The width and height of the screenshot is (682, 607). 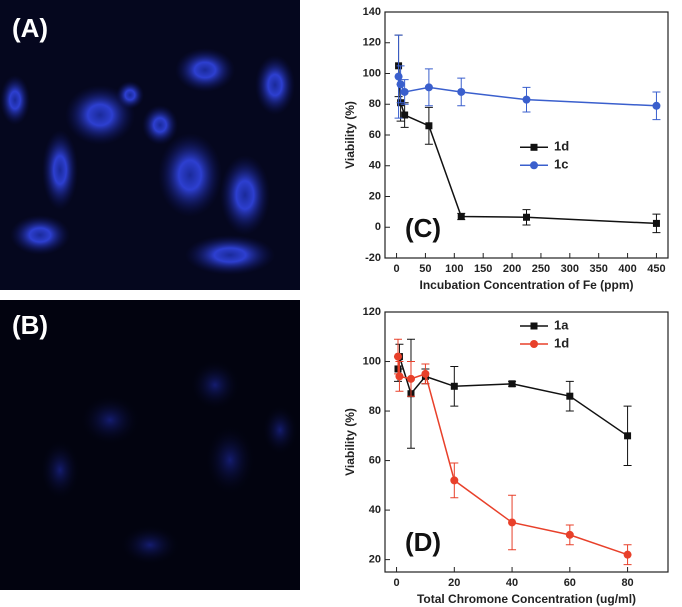 I want to click on x-tick-label: 100, so click(x=454, y=269).